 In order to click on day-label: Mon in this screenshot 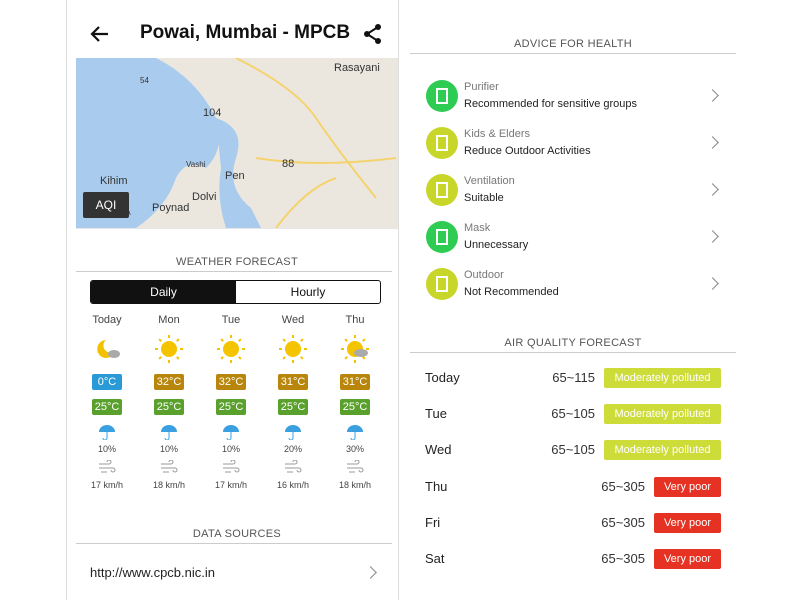, I will do `click(169, 320)`.